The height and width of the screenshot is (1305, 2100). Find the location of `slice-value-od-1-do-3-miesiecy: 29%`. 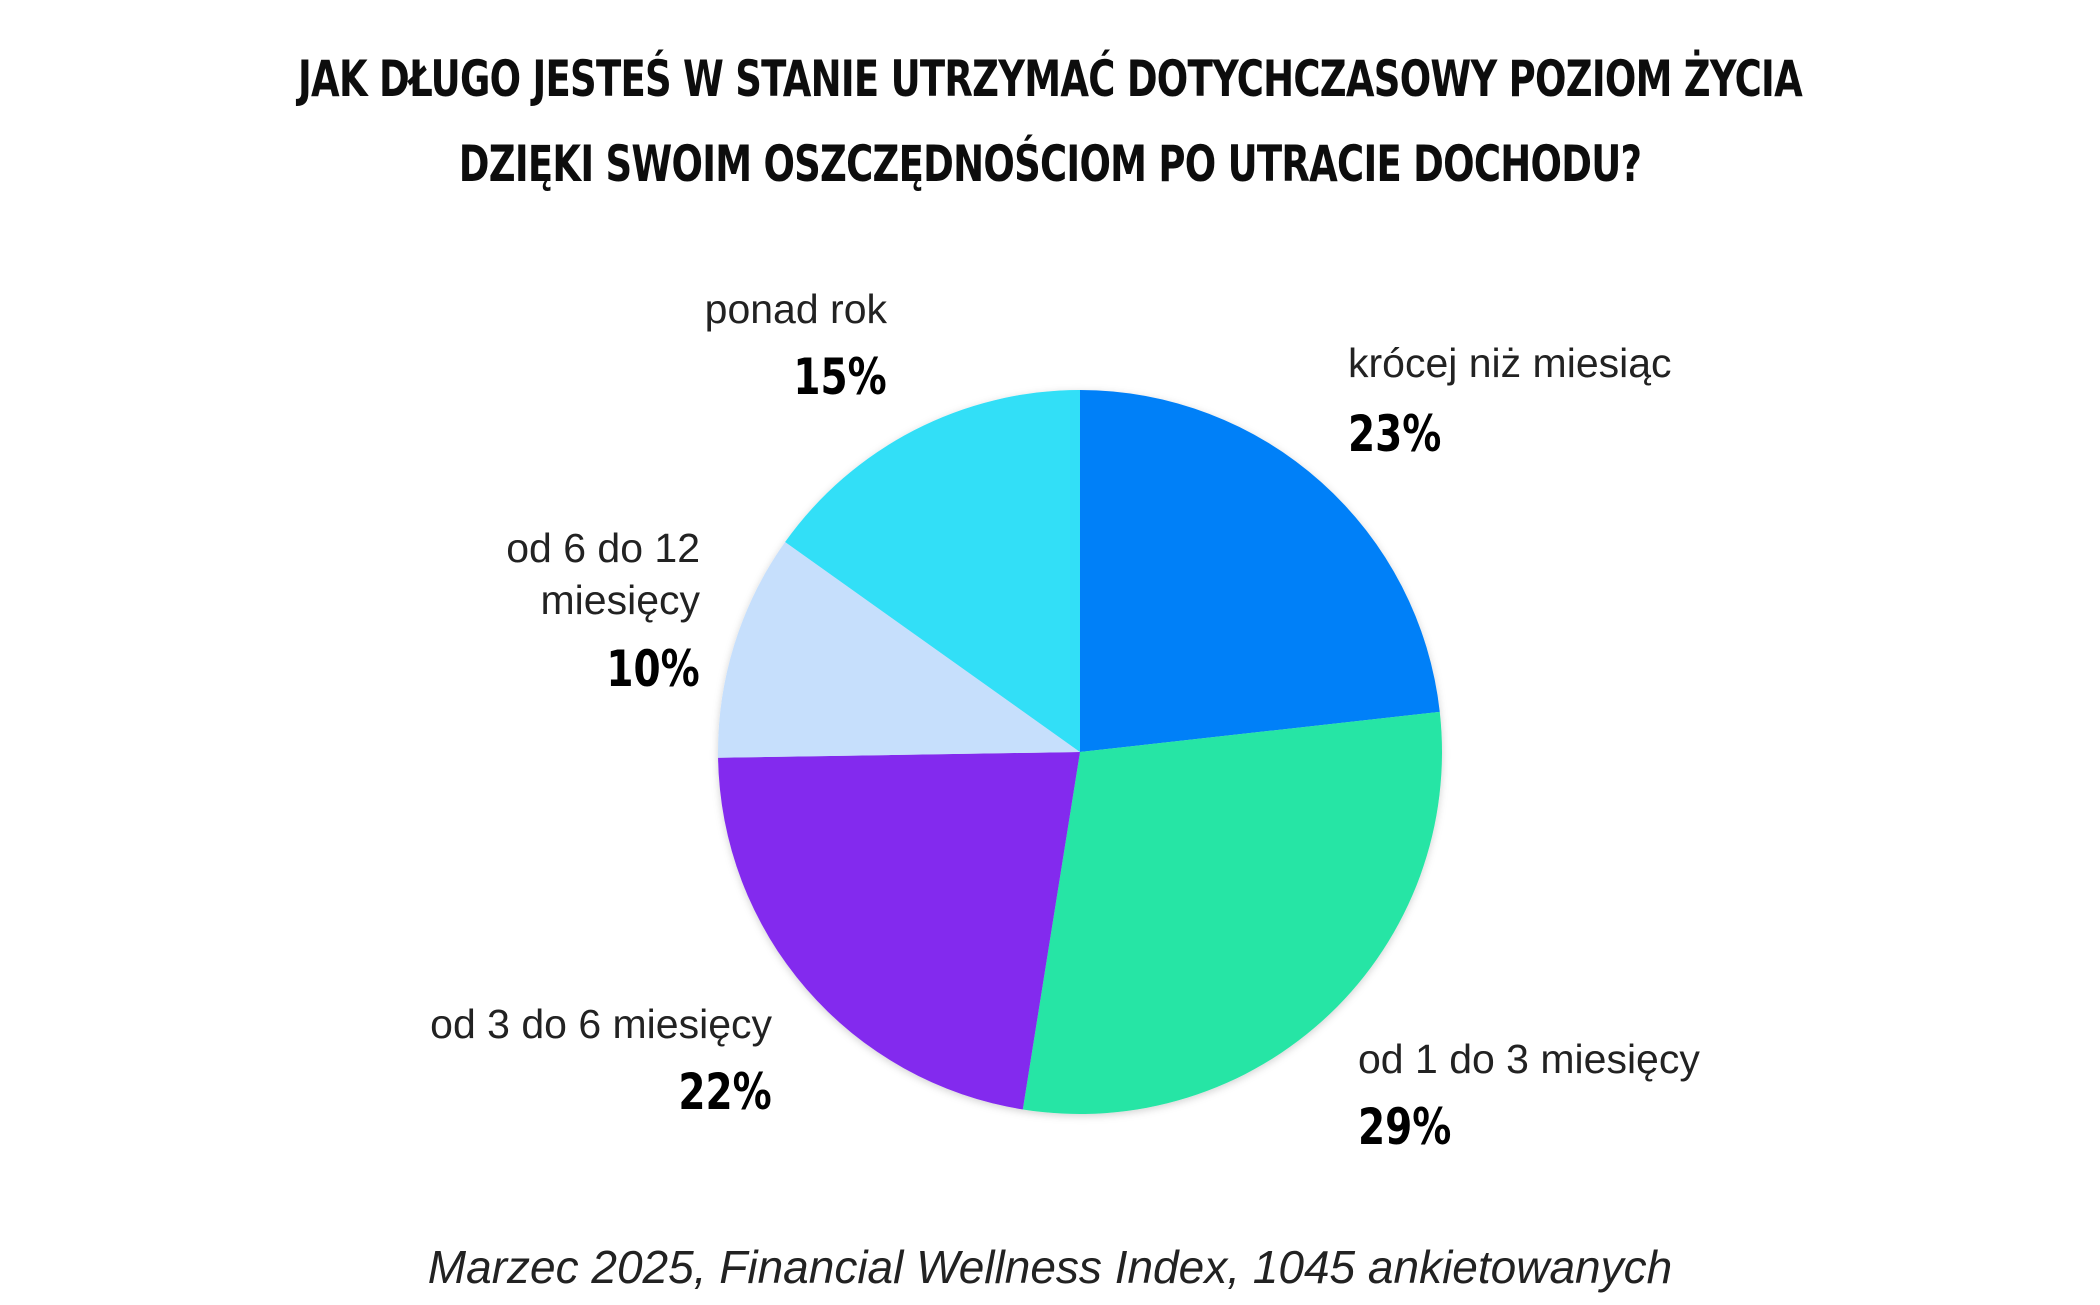

slice-value-od-1-do-3-miesiecy: 29% is located at coordinates (1405, 1127).